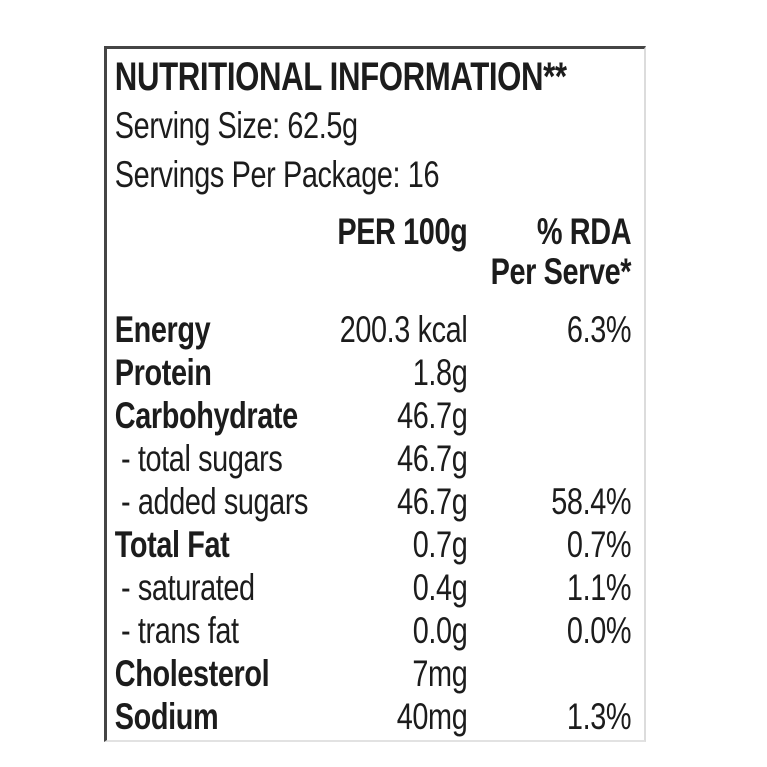  Describe the element at coordinates (599, 329) in the screenshot. I see `rda-value: 6.3%` at that location.